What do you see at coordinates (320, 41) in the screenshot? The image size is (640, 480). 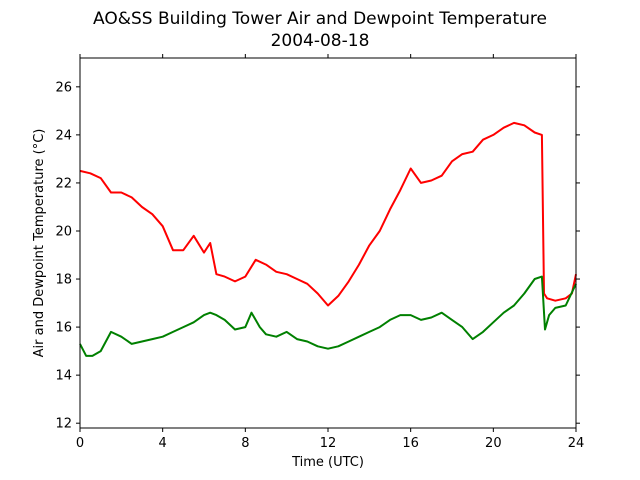 I see `chart-subtitle: 2004-08-18` at bounding box center [320, 41].